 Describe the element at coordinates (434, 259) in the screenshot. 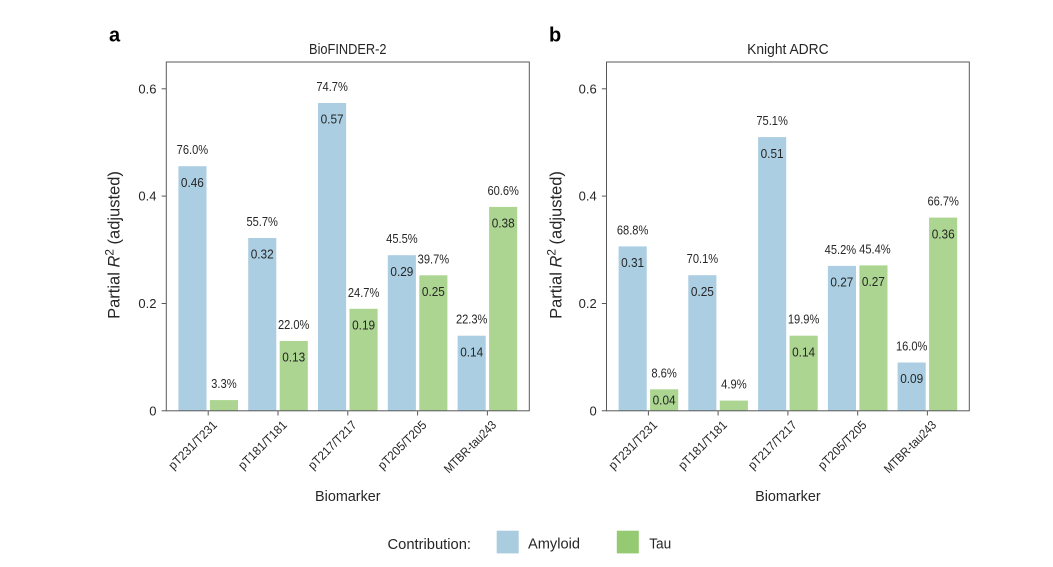

I see `svg-text: 39.7%` at that location.